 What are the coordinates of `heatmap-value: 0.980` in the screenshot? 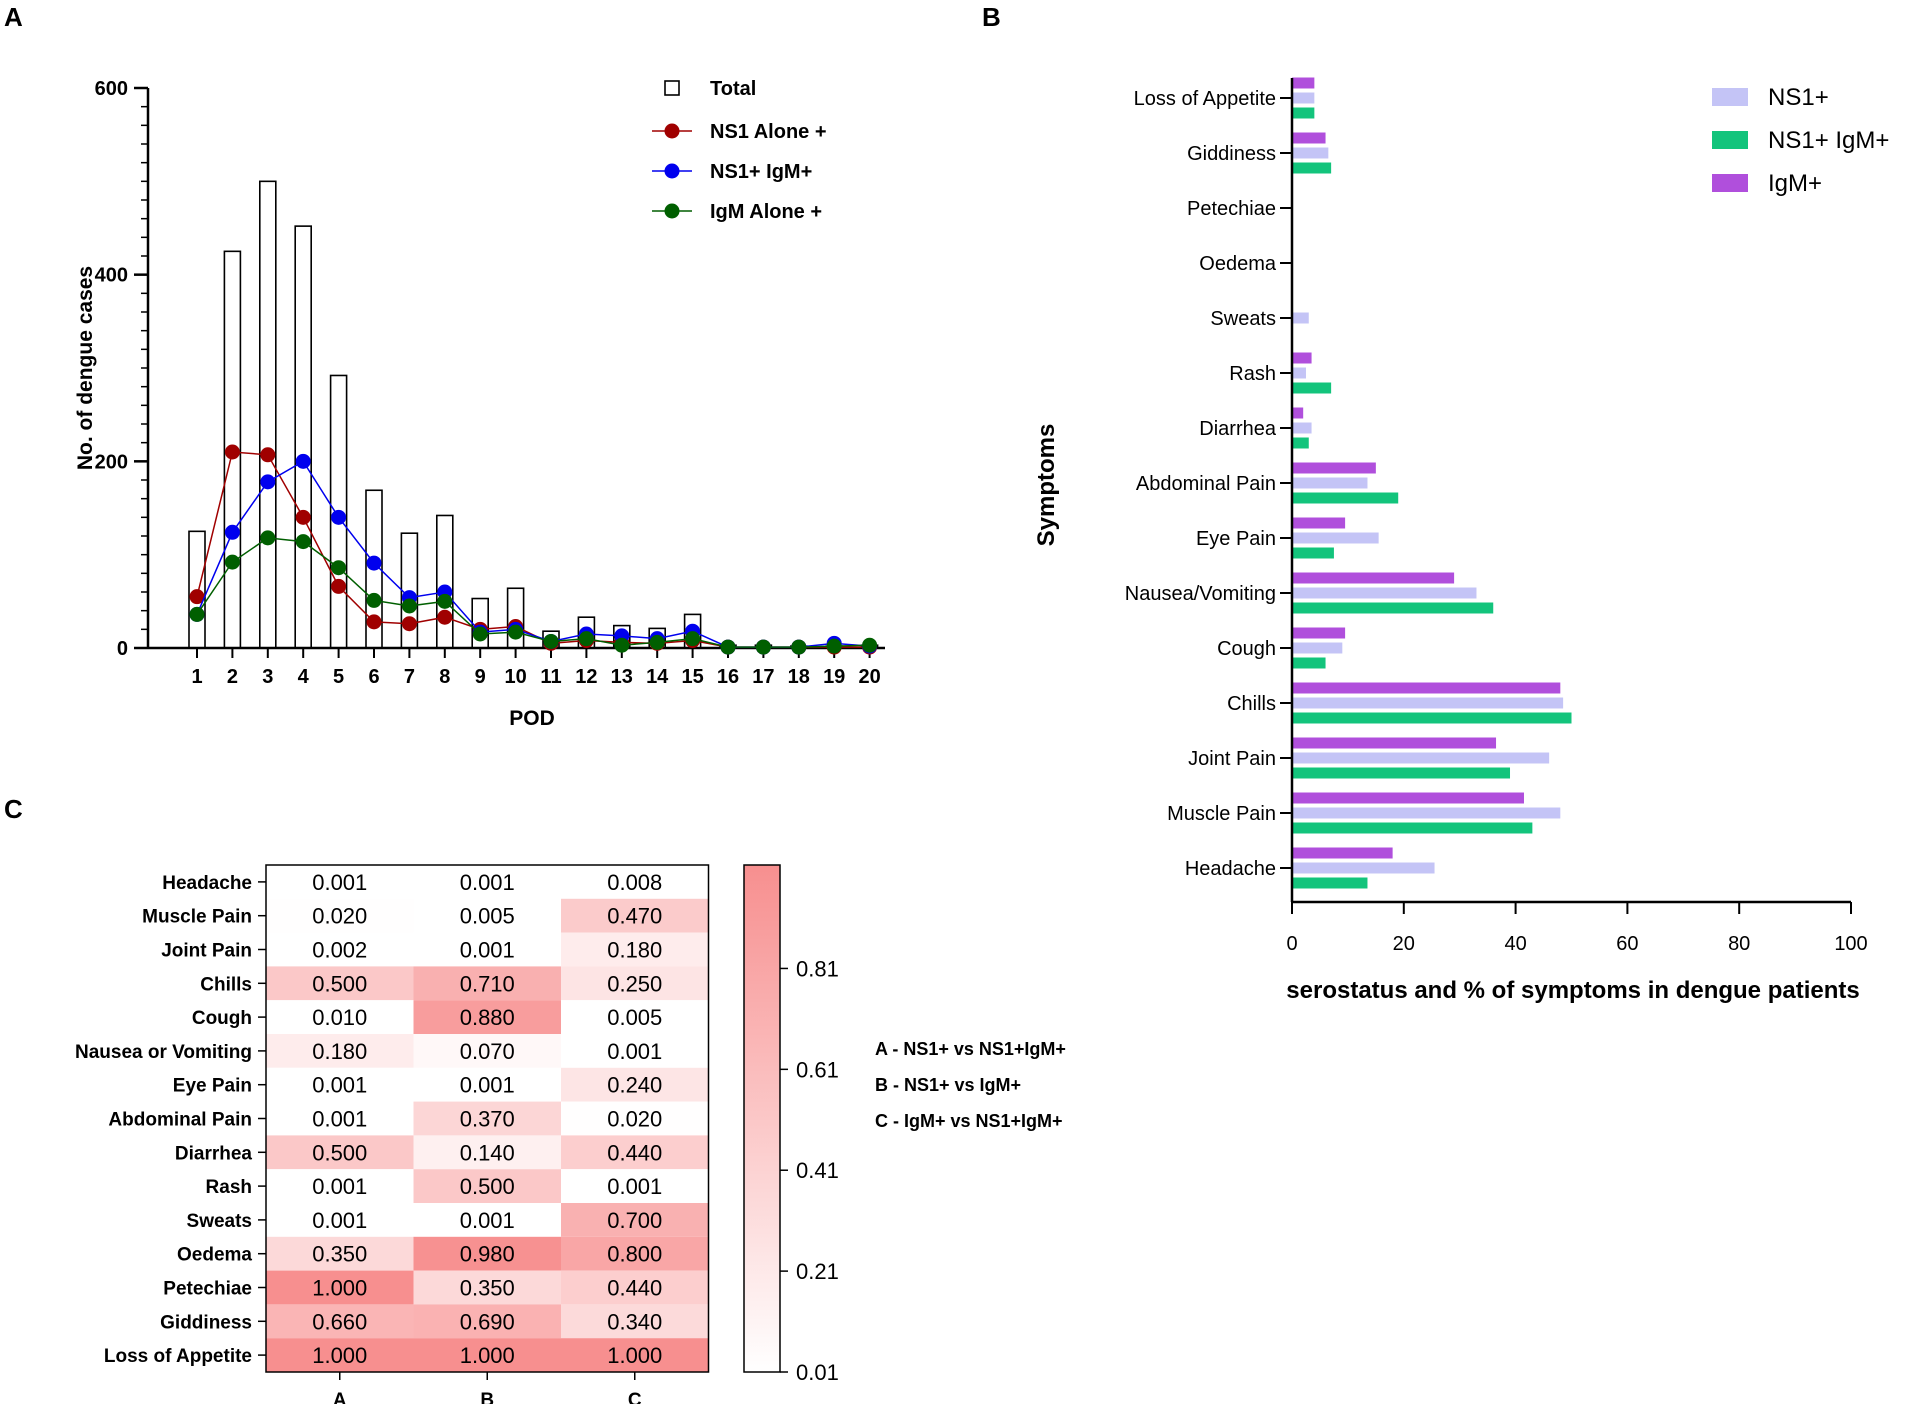 It's located at (487, 1254).